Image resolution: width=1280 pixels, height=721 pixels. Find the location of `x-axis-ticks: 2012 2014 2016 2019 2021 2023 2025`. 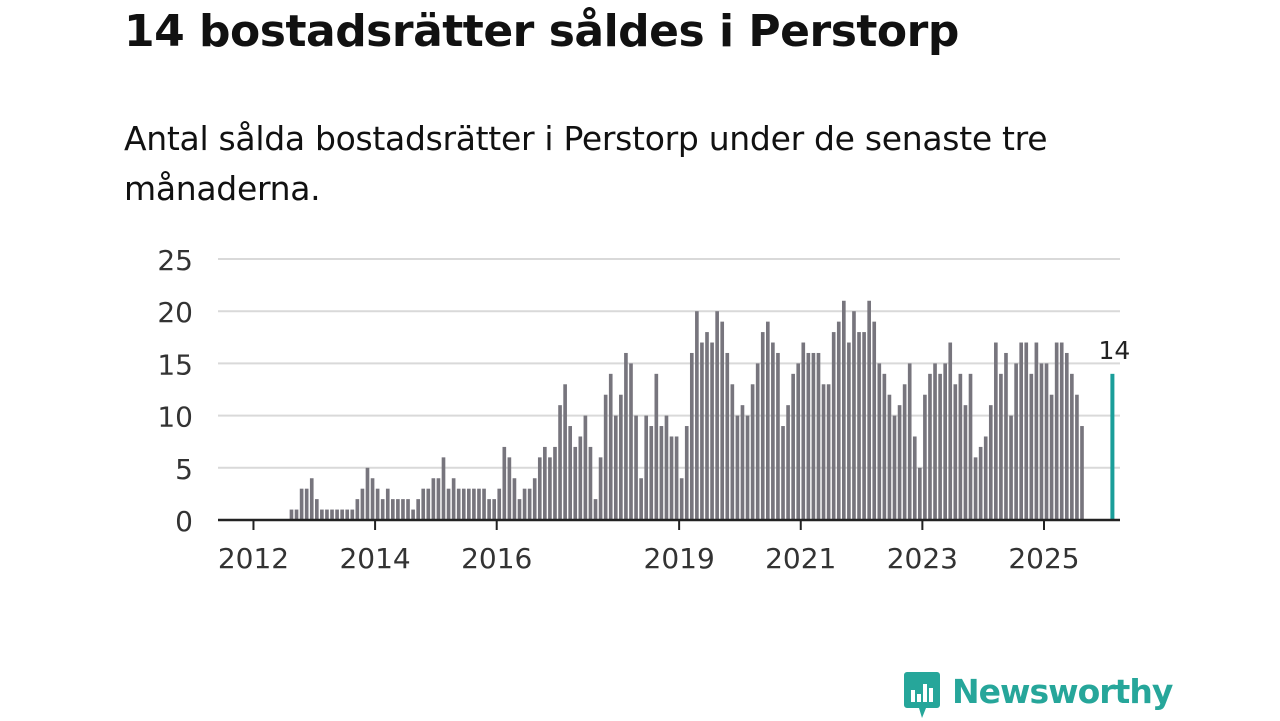

x-axis-ticks: 2012 2014 2016 2019 2021 2023 2025 is located at coordinates (649, 547).